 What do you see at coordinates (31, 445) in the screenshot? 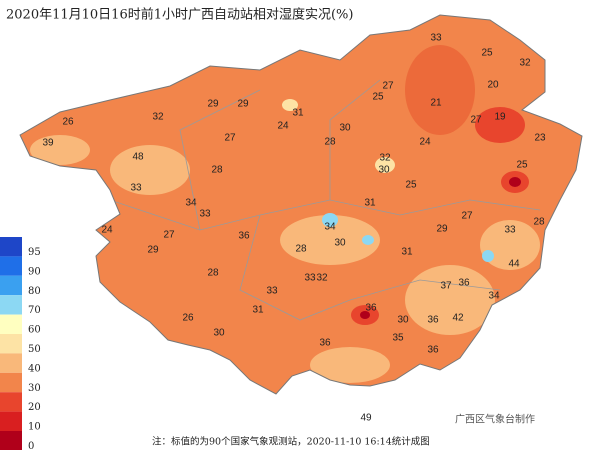
I see `legend-label: 0` at bounding box center [31, 445].